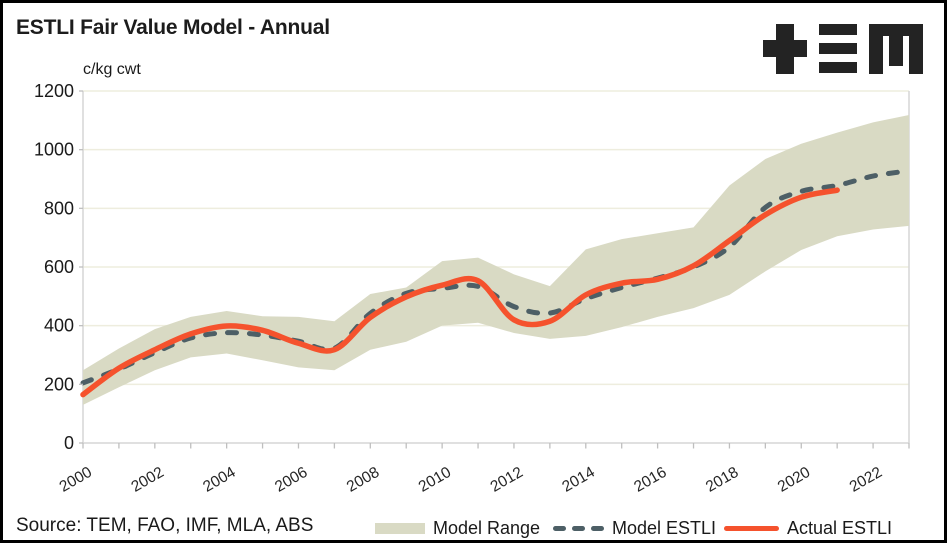 Image resolution: width=947 pixels, height=543 pixels. Describe the element at coordinates (843, 49) in the screenshot. I see `tem-logo-icon` at that location.